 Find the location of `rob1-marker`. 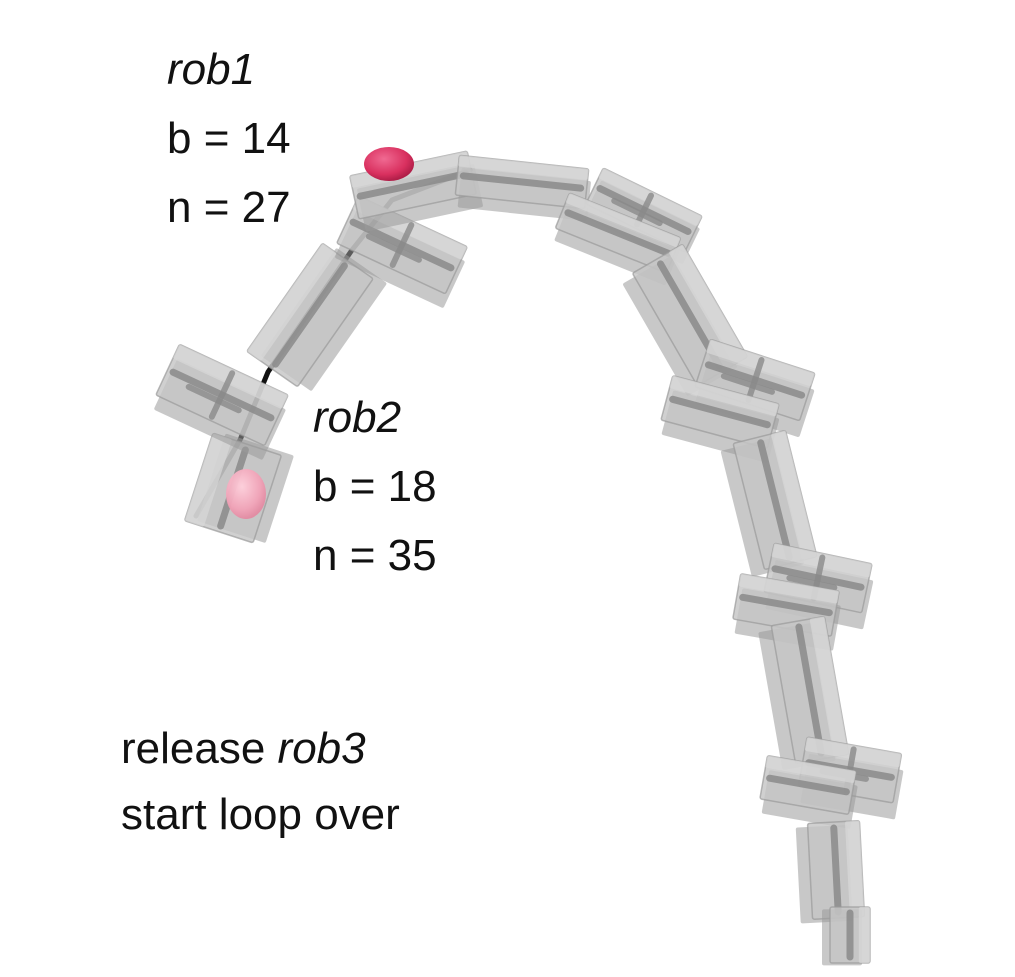

rob1-marker is located at coordinates (389, 164).